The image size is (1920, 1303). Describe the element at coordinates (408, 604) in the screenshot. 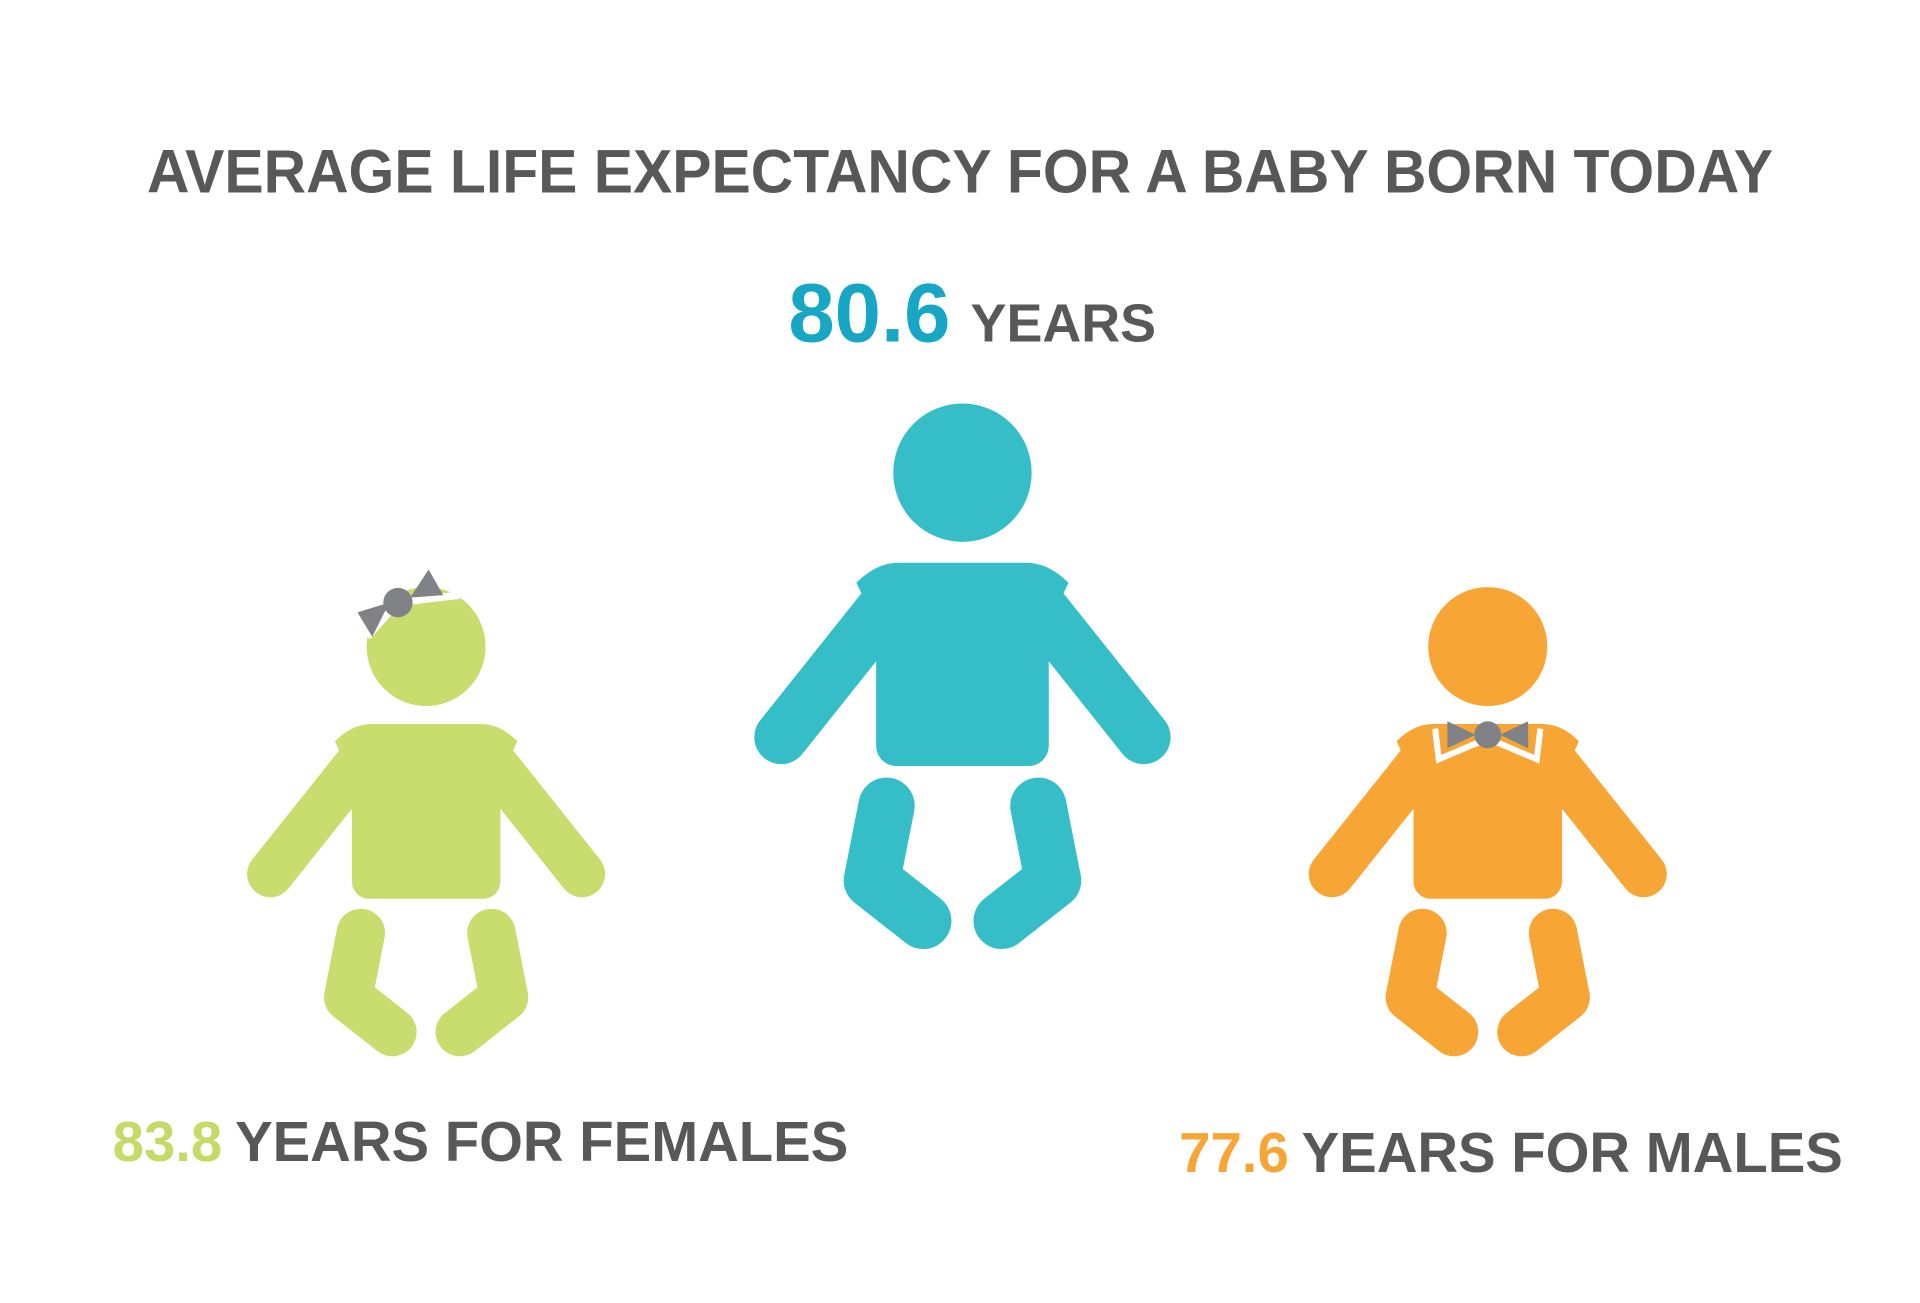

I see `hair-bow` at that location.